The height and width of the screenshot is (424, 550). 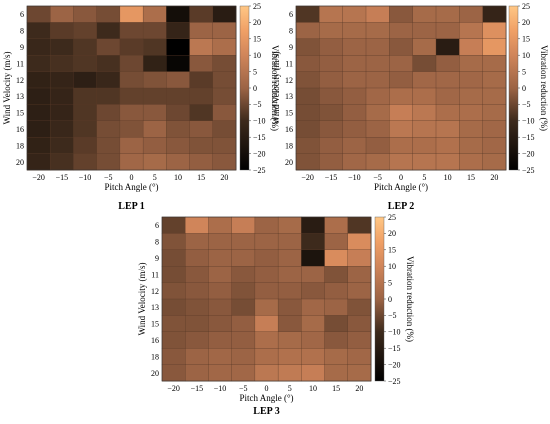 What do you see at coordinates (157, 225) in the screenshot?
I see `y-tick-label: 6` at bounding box center [157, 225].